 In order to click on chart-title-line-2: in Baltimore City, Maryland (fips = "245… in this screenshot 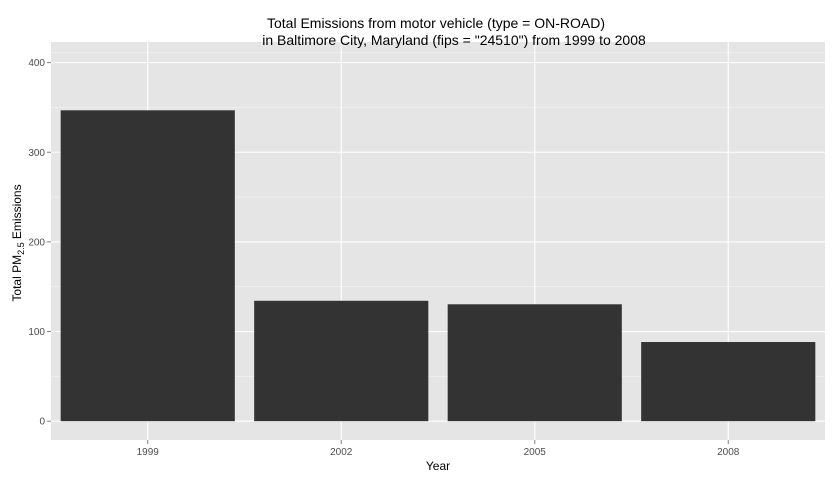, I will do `click(454, 40)`.